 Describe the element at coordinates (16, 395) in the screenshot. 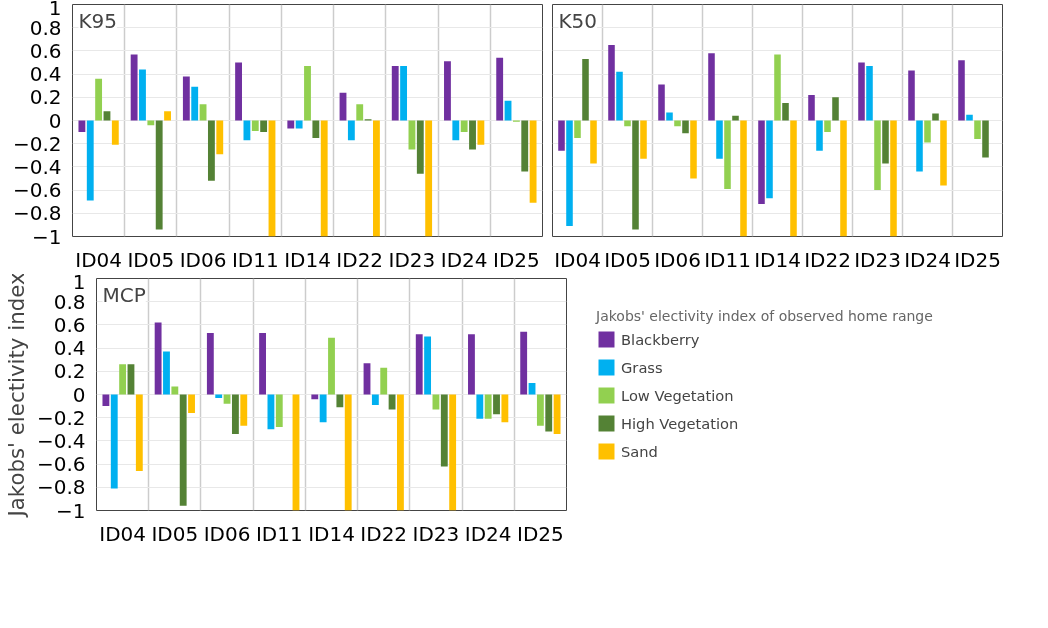

I see `y-axis-title: Jakobs' electivity index` at that location.